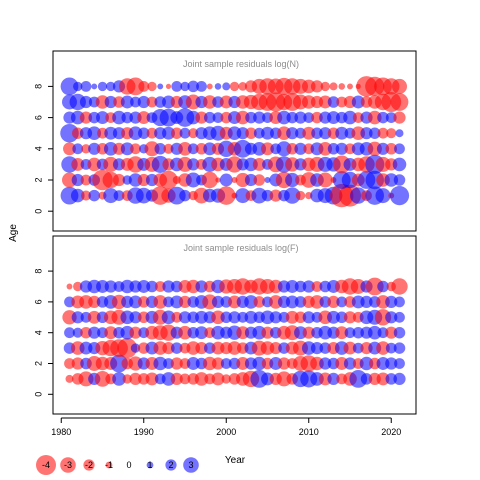  I want to click on legend-label: 3, so click(190, 465).